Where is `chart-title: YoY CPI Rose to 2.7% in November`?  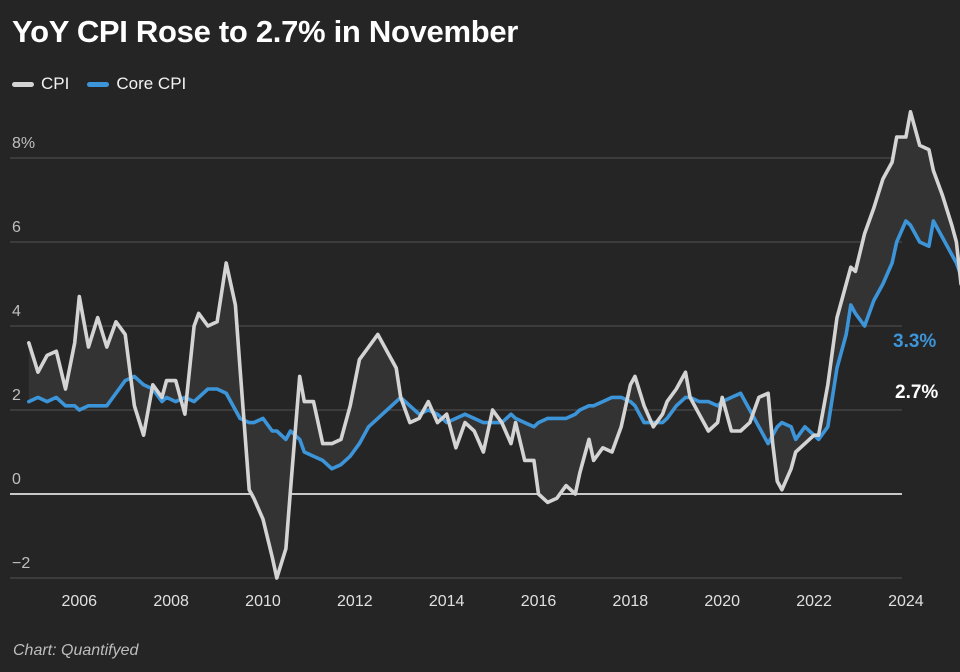
chart-title: YoY CPI Rose to 2.7% in November is located at coordinates (265, 31).